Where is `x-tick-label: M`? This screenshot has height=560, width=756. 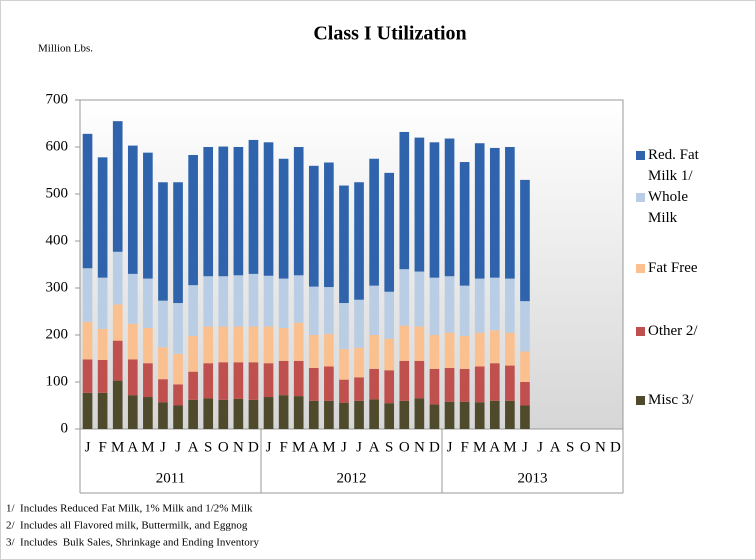
x-tick-label: M is located at coordinates (509, 447).